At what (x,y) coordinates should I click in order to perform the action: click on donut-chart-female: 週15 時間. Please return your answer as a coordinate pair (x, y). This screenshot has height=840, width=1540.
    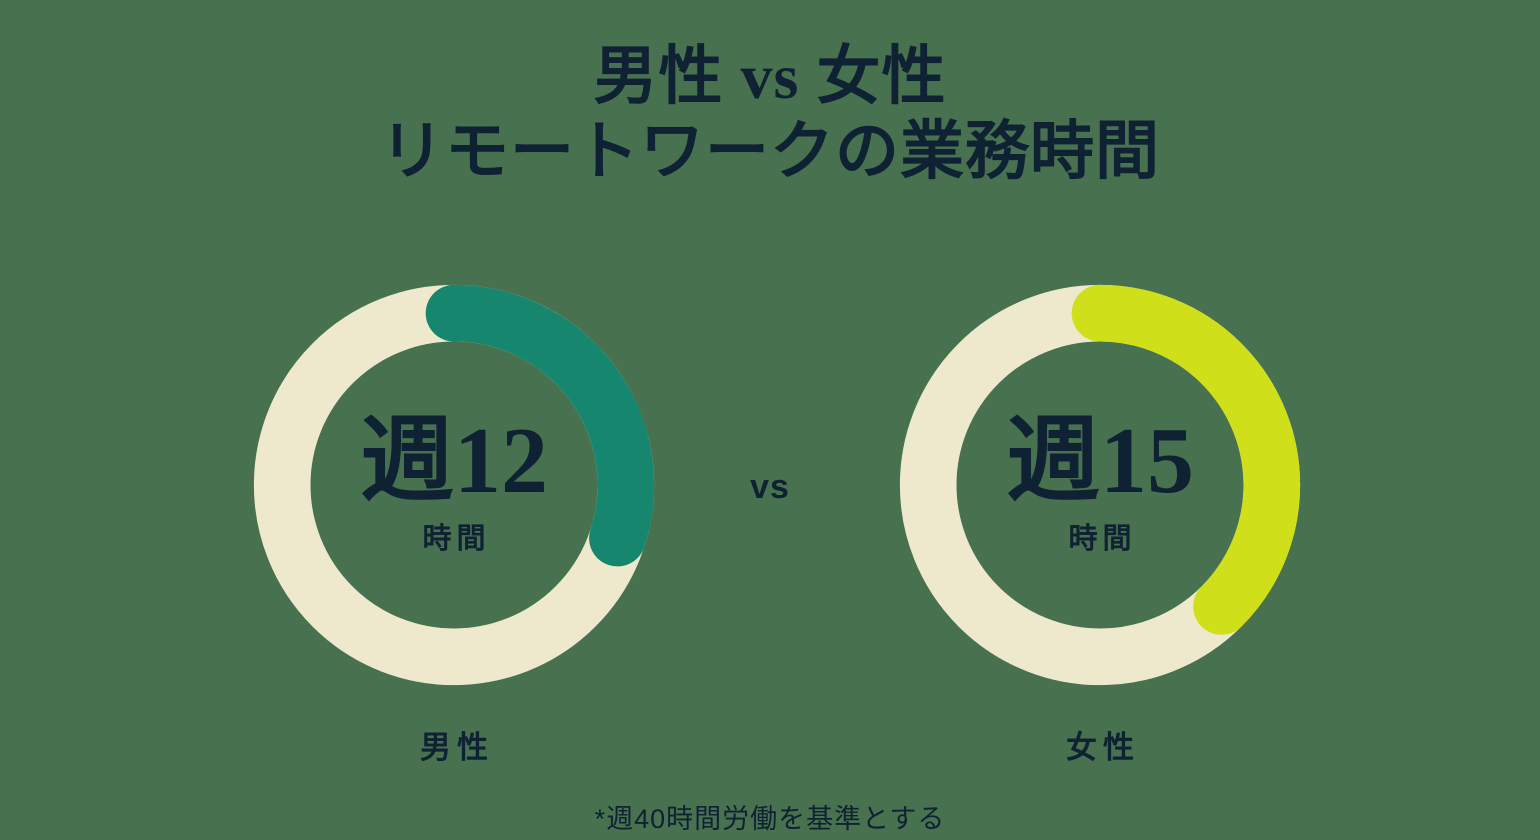
    Looking at the image, I should click on (1100, 485).